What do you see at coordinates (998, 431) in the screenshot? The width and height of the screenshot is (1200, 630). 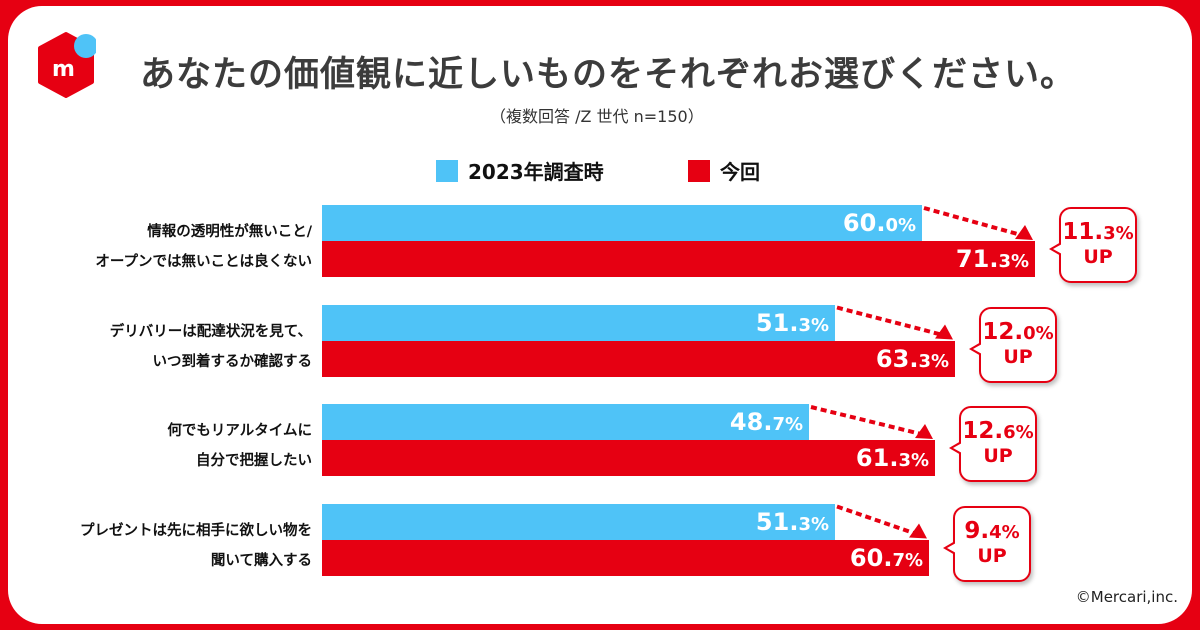 I see `increase-value: 12.6%` at bounding box center [998, 431].